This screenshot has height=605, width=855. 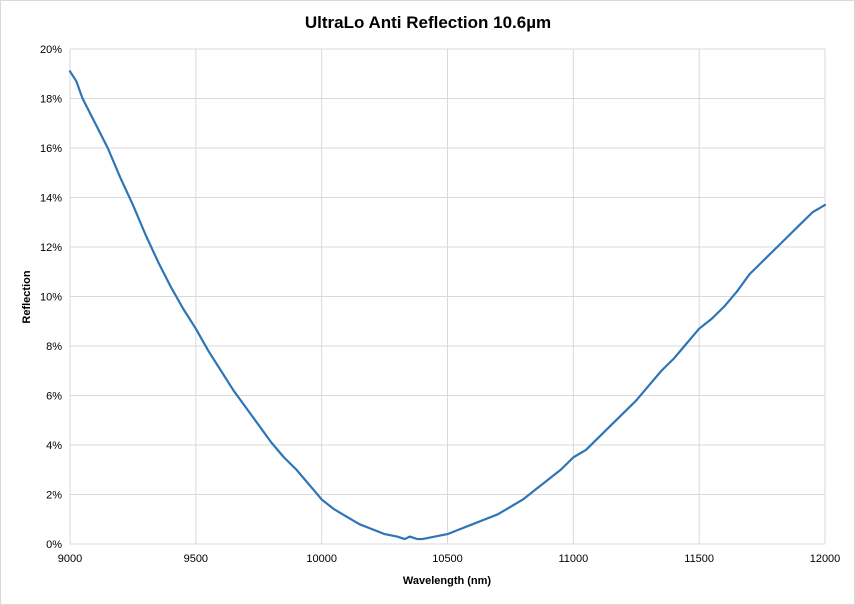 I want to click on y-tick-label: 10%, so click(x=51, y=298).